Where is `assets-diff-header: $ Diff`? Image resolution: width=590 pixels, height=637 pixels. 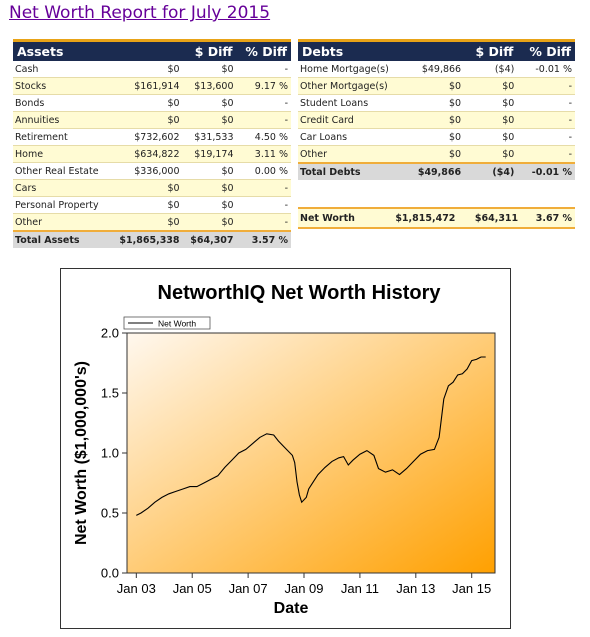 assets-diff-header: $ Diff is located at coordinates (209, 50).